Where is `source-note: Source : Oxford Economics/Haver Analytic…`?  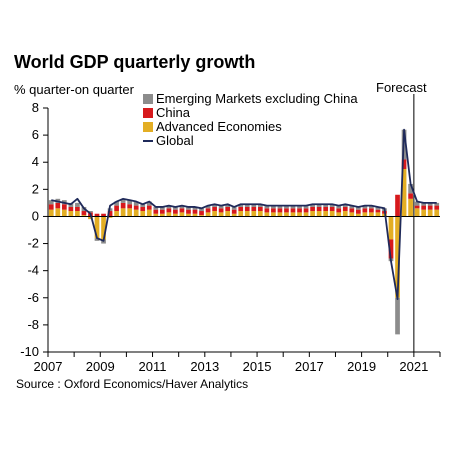 source-note: Source : Oxford Economics/Haver Analytic… is located at coordinates (132, 384).